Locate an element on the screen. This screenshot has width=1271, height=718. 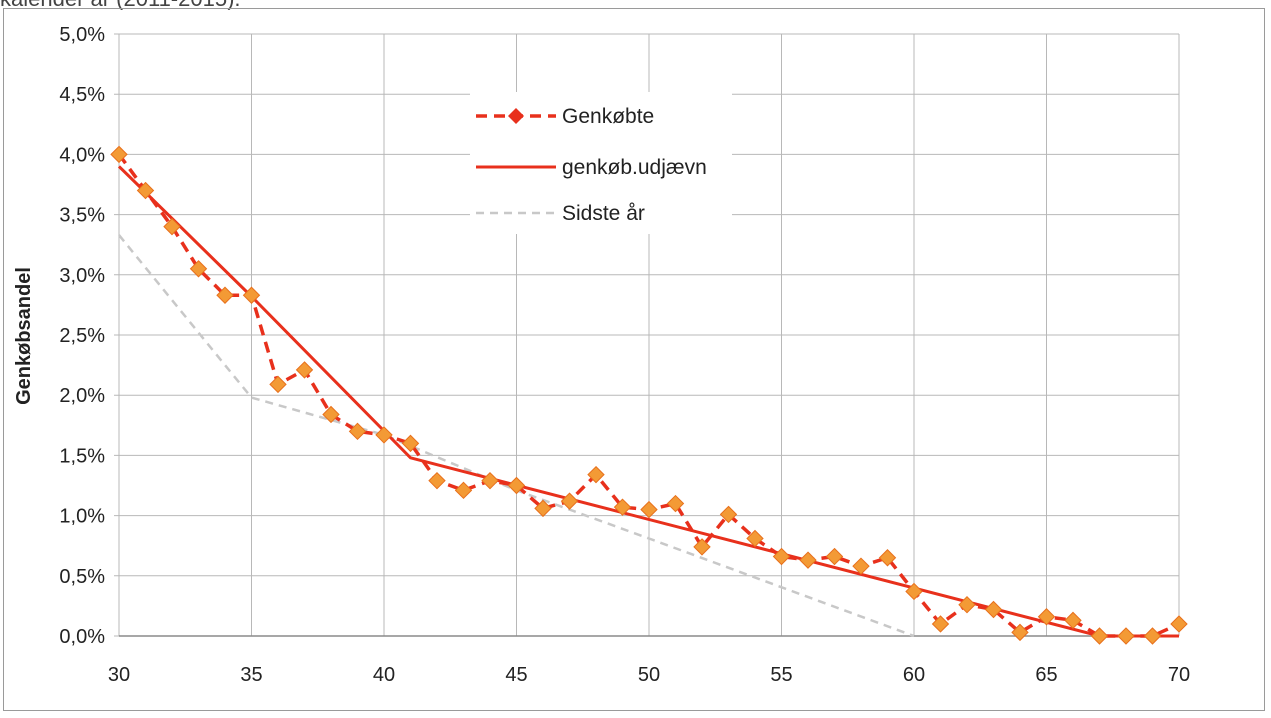
x-tick-label: 50 is located at coordinates (649, 675).